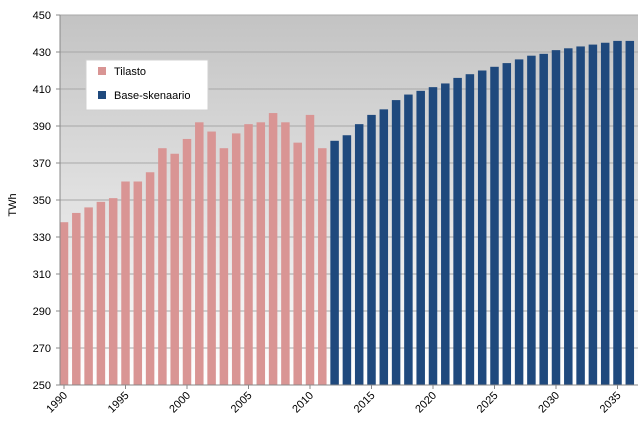  I want to click on x-tick-label: 2035, so click(611, 403).